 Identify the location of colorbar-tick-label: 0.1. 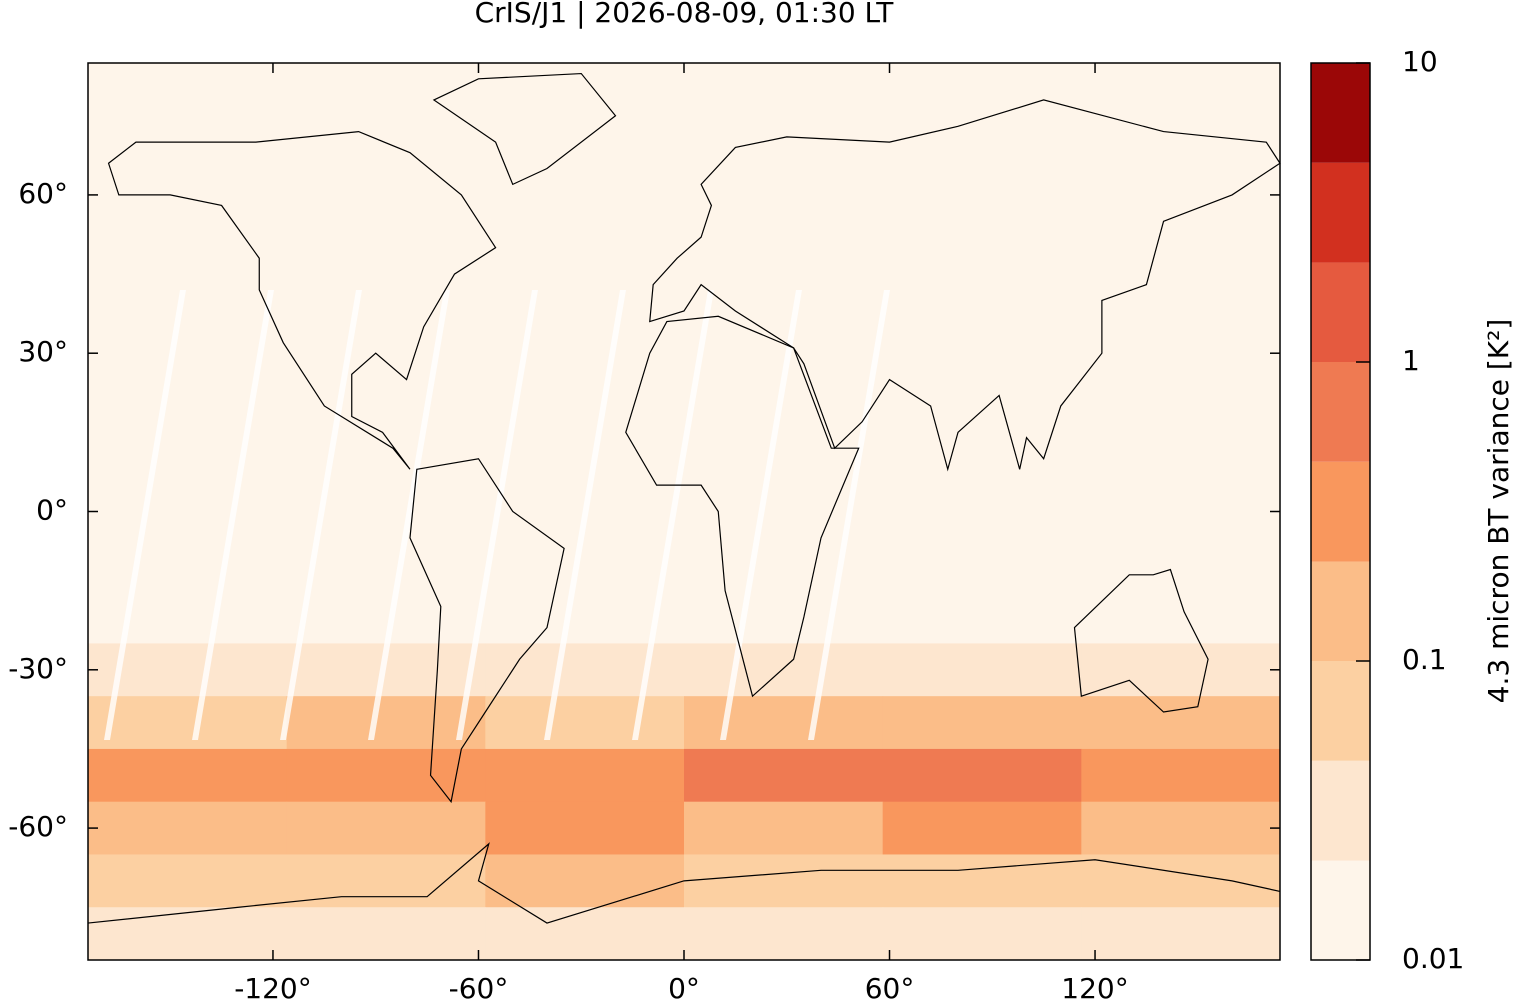
(1424, 659).